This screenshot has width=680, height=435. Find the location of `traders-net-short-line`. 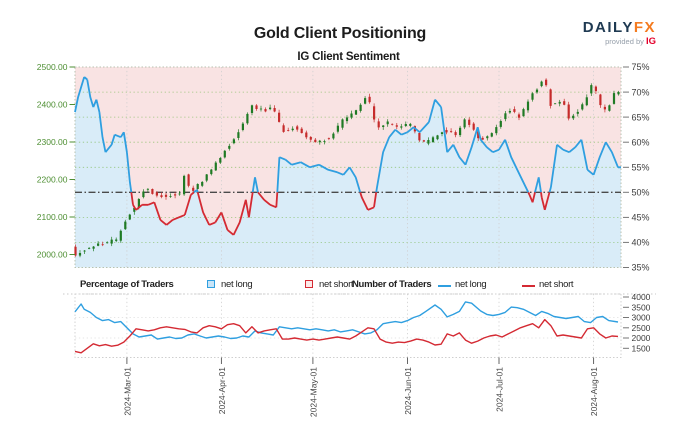

traders-net-short-line is located at coordinates (346, 336).